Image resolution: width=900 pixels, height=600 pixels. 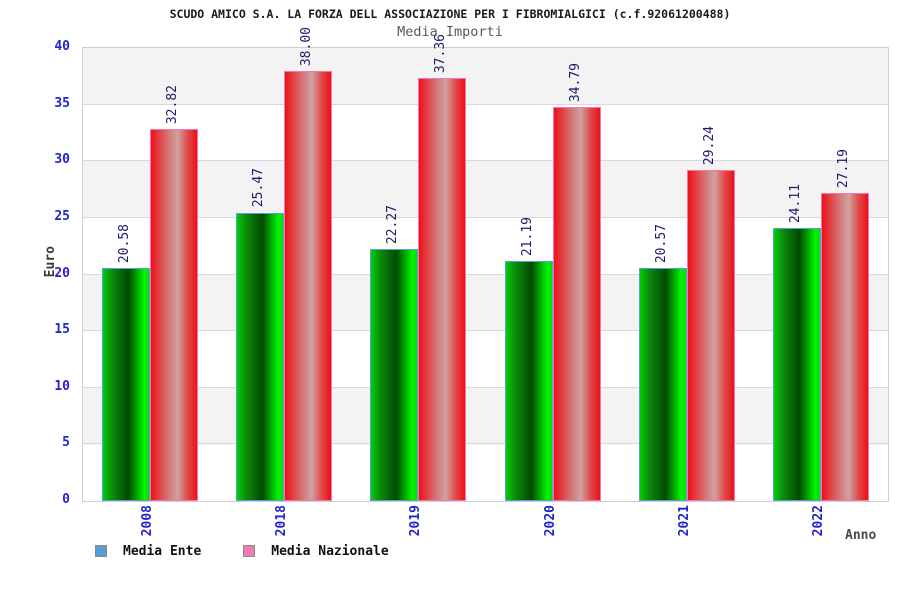 I want to click on y-tick-label-5: 5, so click(x=66, y=443).